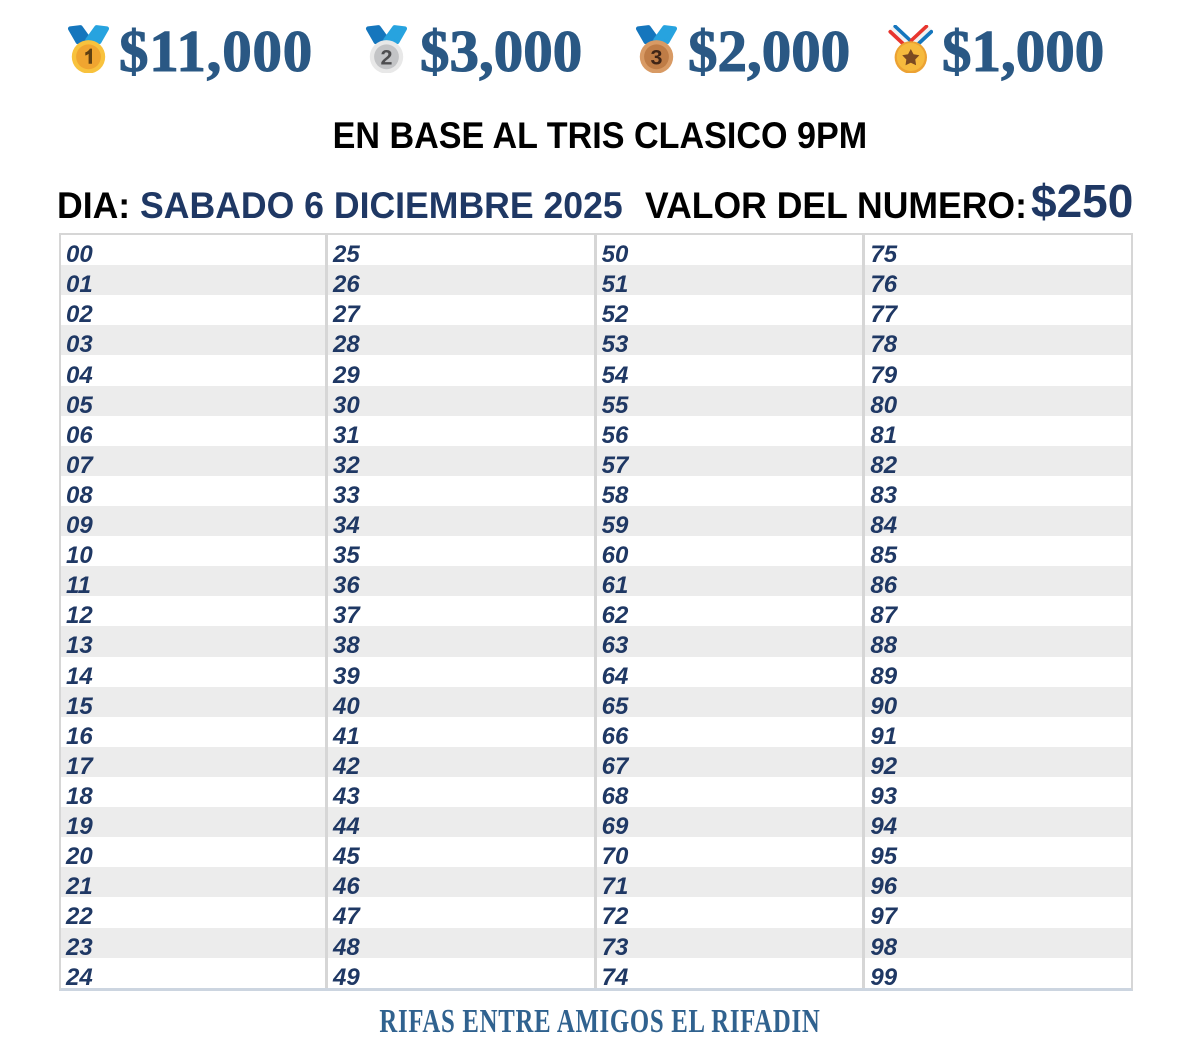  I want to click on svg-text: 2, so click(387, 57).